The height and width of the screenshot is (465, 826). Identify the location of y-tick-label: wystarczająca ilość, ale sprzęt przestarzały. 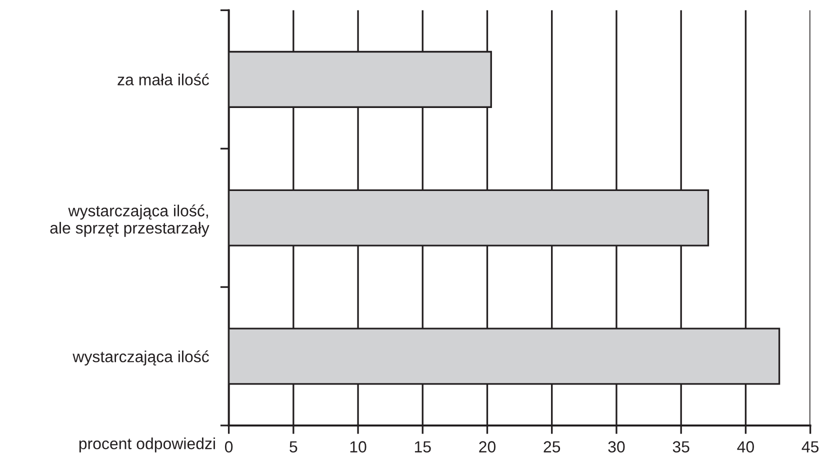
(130, 220).